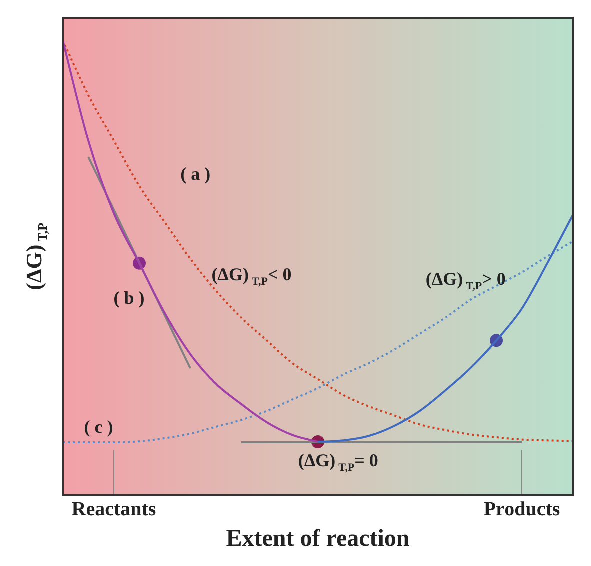 The width and height of the screenshot is (591, 566). I want to click on x-axis-title: Extent of reaction, so click(318, 539).